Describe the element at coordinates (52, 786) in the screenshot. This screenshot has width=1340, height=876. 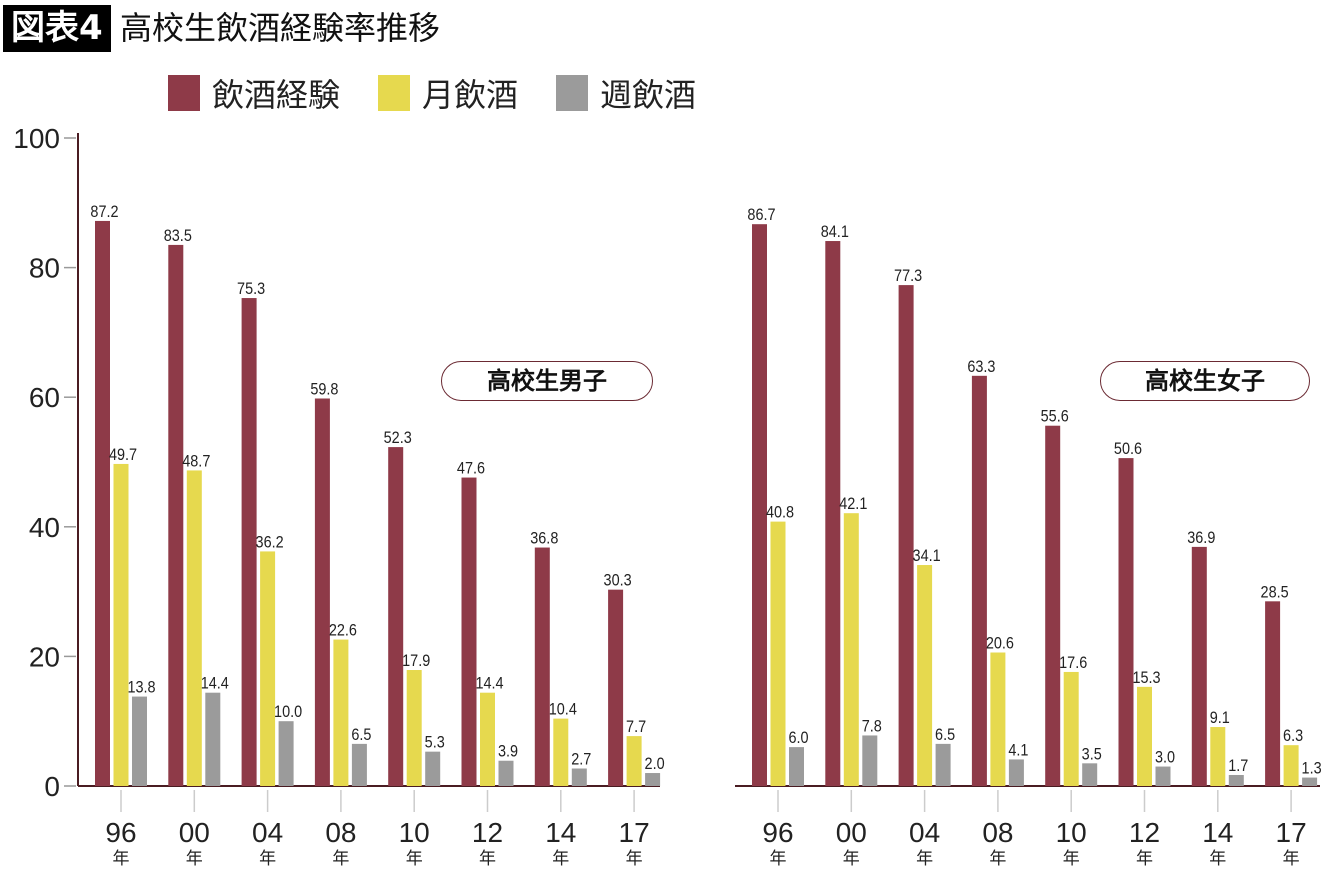
I see `y-tick-label: 0` at that location.